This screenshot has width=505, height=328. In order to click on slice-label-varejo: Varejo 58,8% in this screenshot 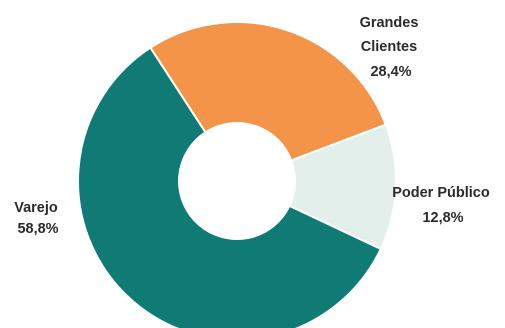, I will do `click(38, 218)`.